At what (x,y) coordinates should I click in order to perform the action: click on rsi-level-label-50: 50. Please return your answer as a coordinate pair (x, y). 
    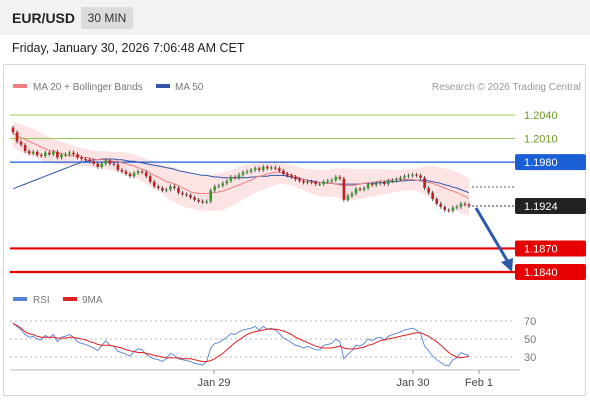
    Looking at the image, I should click on (530, 340).